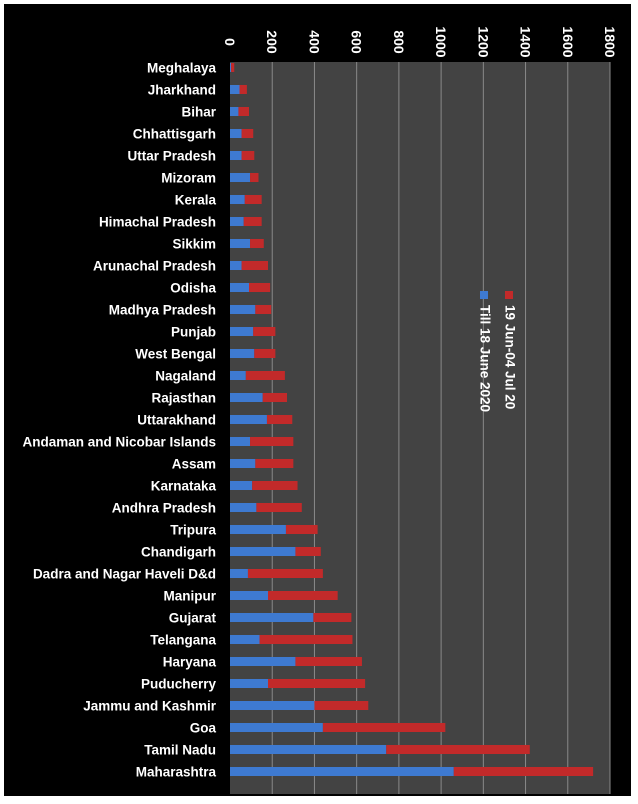 The width and height of the screenshot is (638, 804). What do you see at coordinates (230, 42) in the screenshot?
I see `tick-label-0: 0` at bounding box center [230, 42].